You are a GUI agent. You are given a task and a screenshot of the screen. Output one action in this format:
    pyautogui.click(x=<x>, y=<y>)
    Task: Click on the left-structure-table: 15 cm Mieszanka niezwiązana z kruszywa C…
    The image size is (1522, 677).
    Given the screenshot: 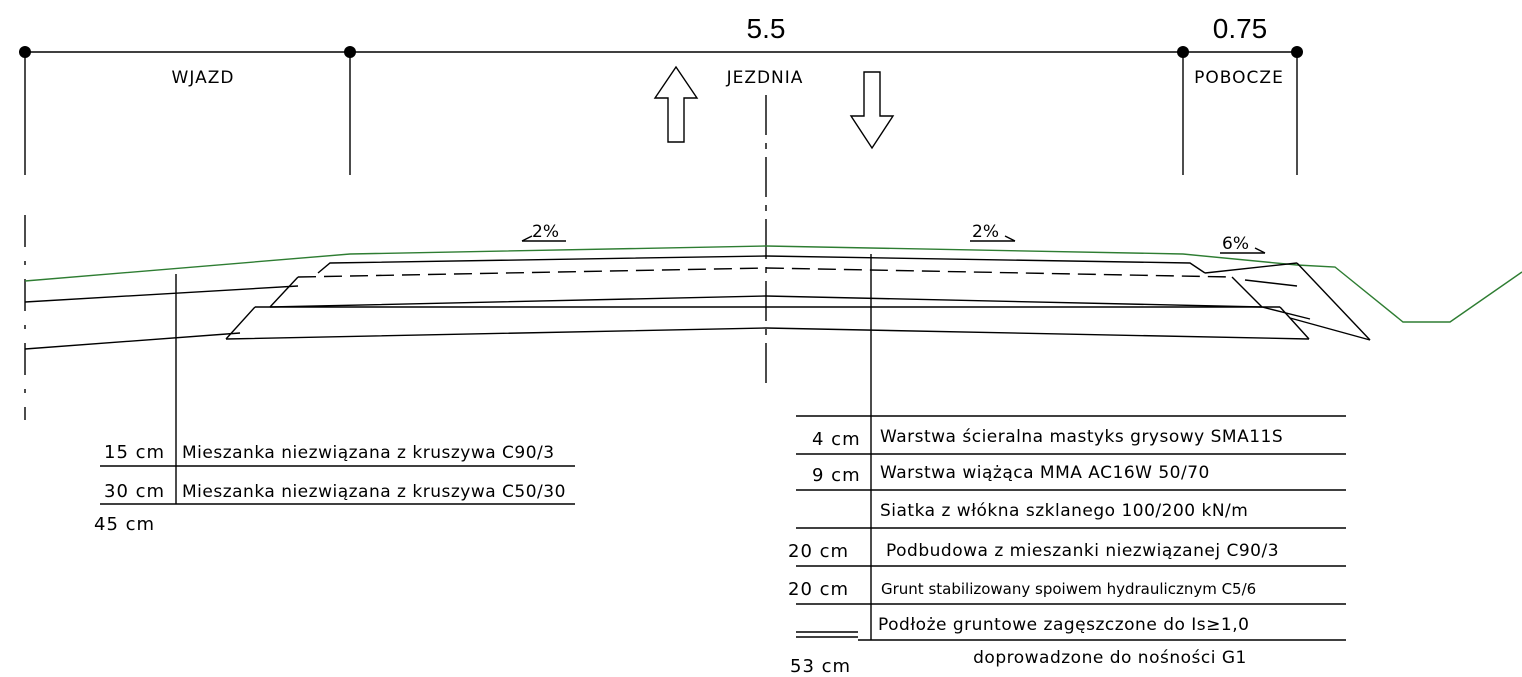 What is the action you would take?
    pyautogui.click(x=334, y=488)
    